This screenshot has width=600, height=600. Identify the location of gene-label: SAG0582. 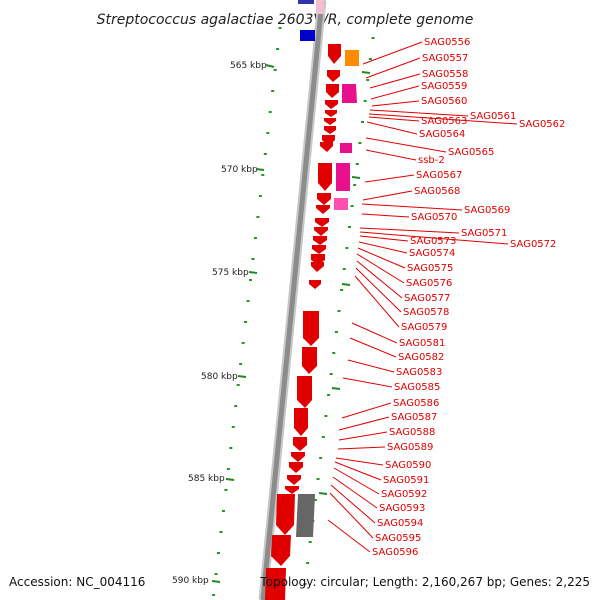
(421, 357).